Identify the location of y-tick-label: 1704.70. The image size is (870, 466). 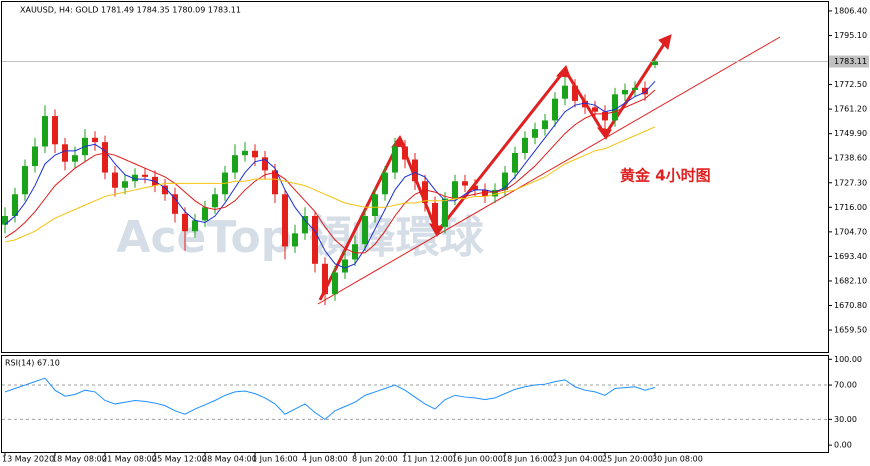
(850, 231).